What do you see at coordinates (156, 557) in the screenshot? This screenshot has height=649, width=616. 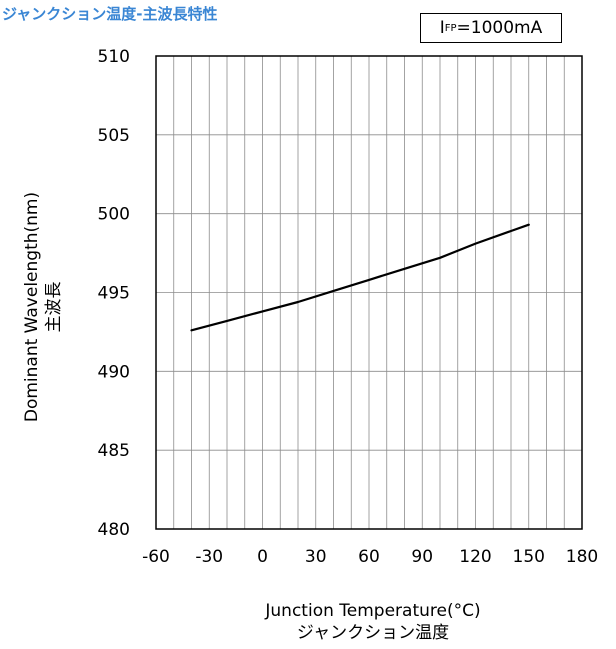 I see `x-tick-label: -60` at bounding box center [156, 557].